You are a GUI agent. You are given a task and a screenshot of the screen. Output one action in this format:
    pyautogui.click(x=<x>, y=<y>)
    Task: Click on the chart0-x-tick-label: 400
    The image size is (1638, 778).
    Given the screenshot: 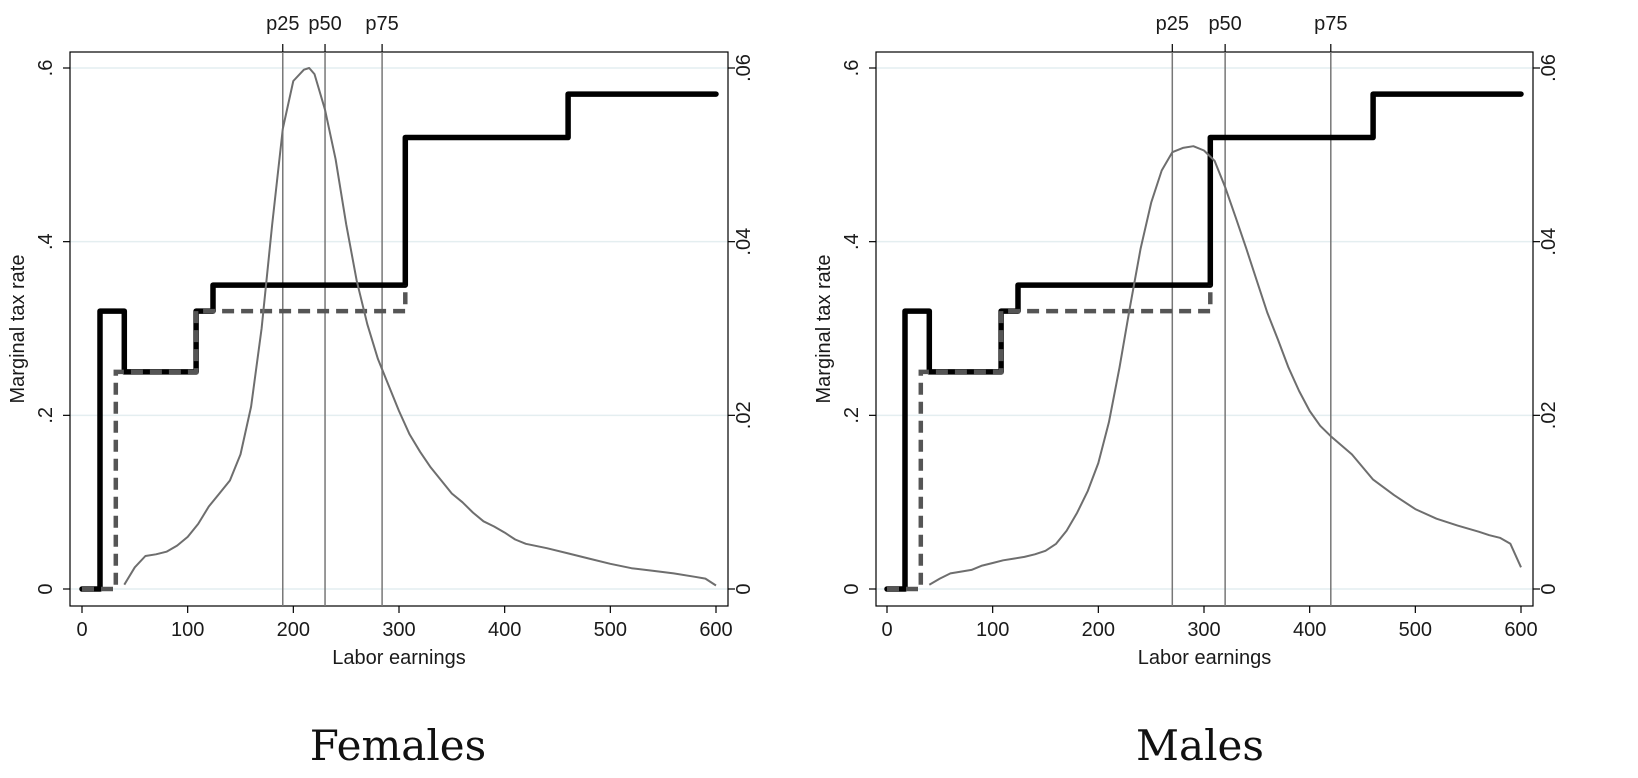 What is the action you would take?
    pyautogui.click(x=504, y=630)
    